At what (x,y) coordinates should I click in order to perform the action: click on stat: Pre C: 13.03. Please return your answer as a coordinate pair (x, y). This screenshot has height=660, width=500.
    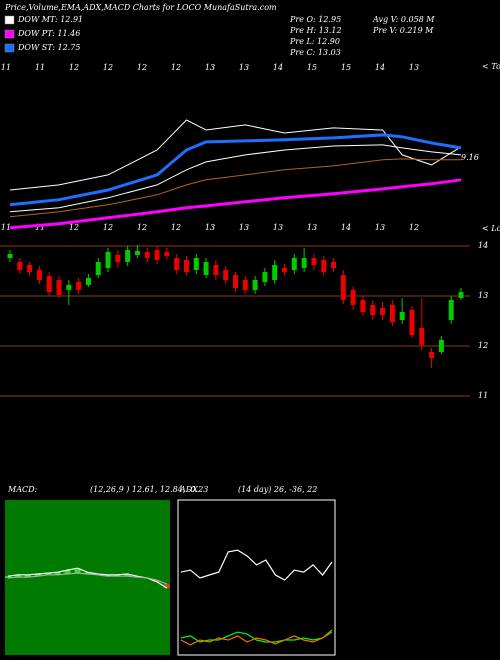
    Looking at the image, I should click on (315, 52).